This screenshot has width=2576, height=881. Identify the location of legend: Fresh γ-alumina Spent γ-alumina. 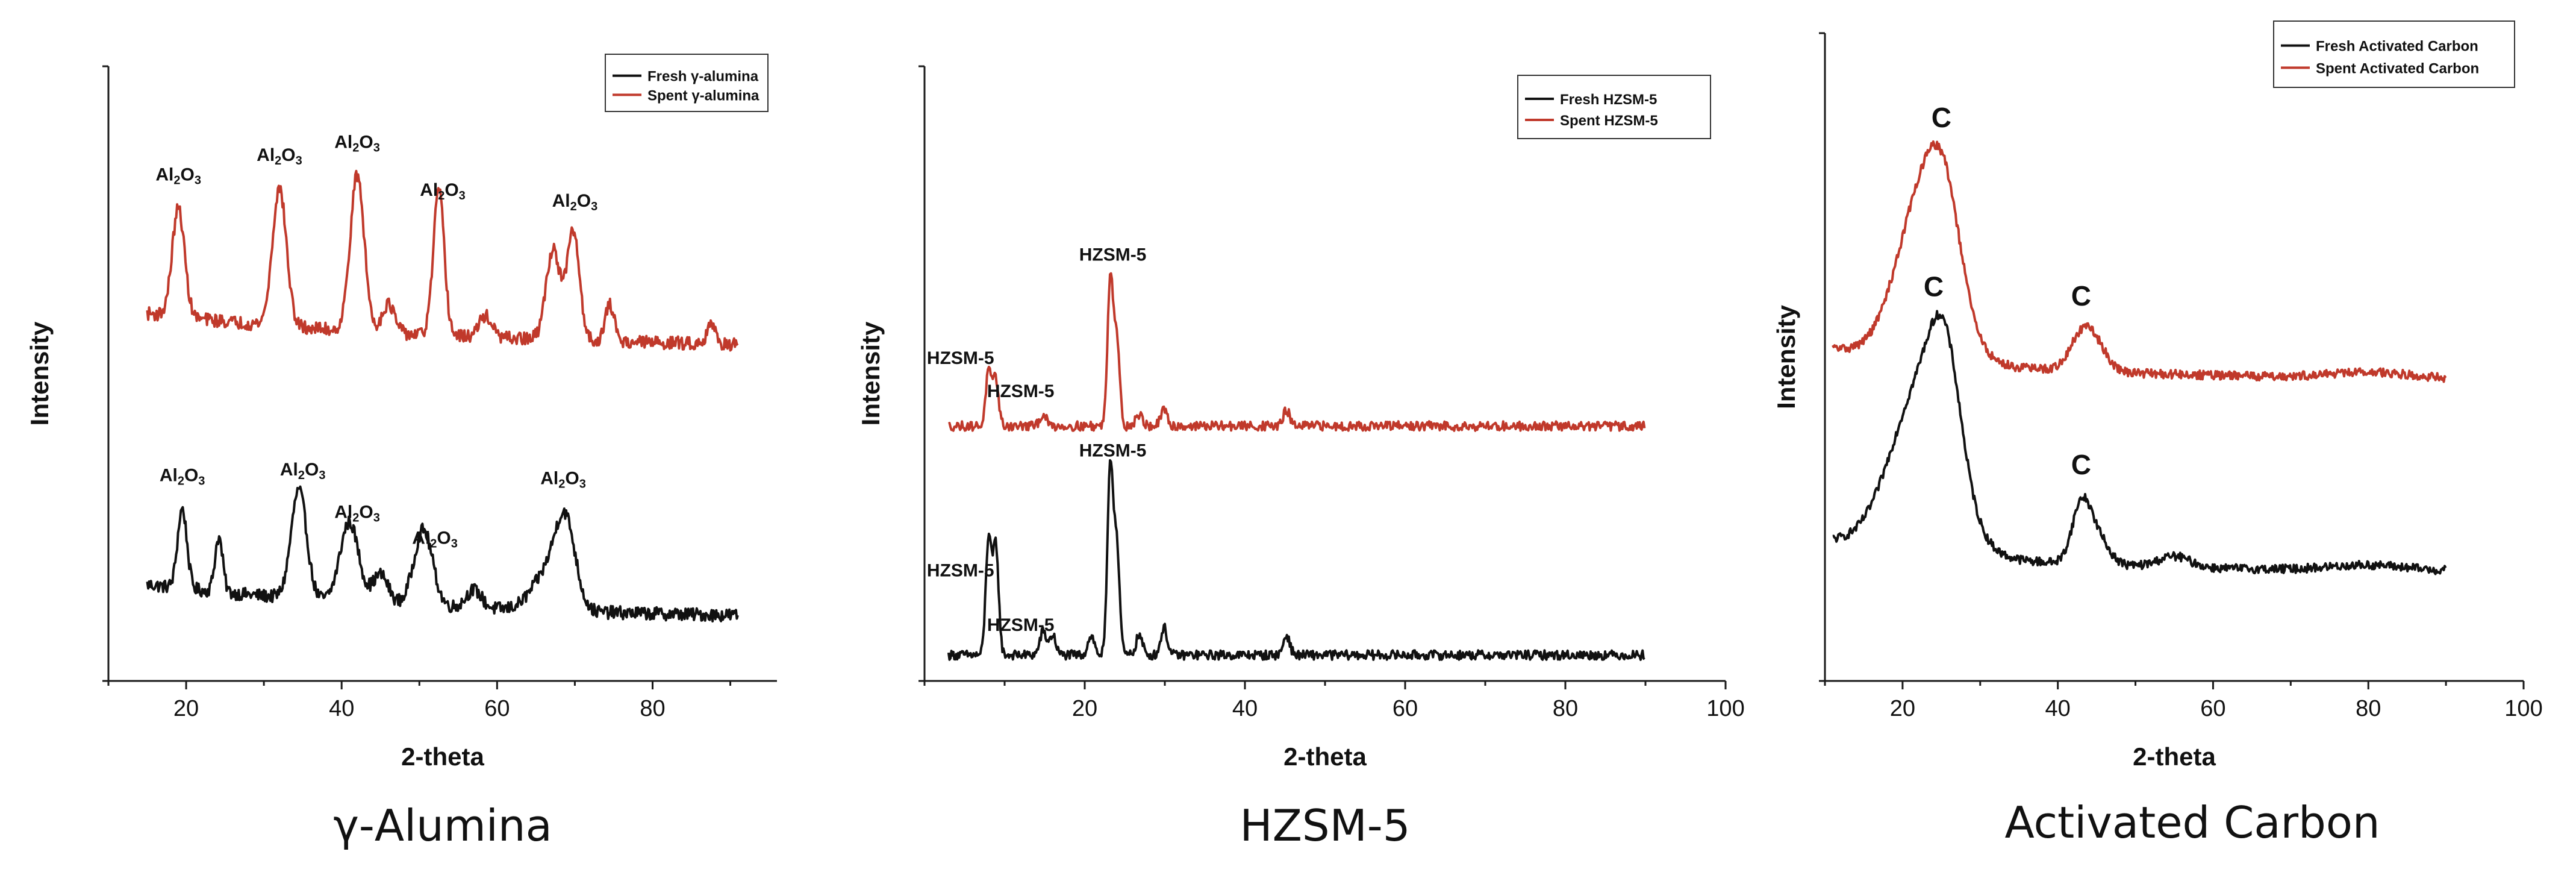
(687, 83).